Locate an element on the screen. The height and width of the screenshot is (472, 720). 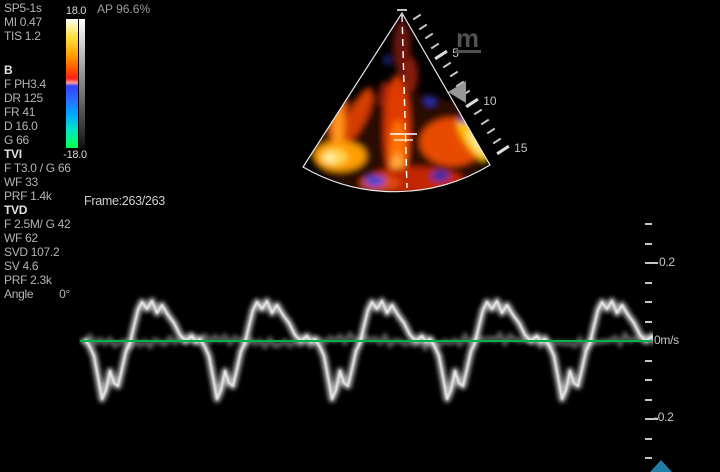
mi-value: MI 0.47 is located at coordinates (23, 22).